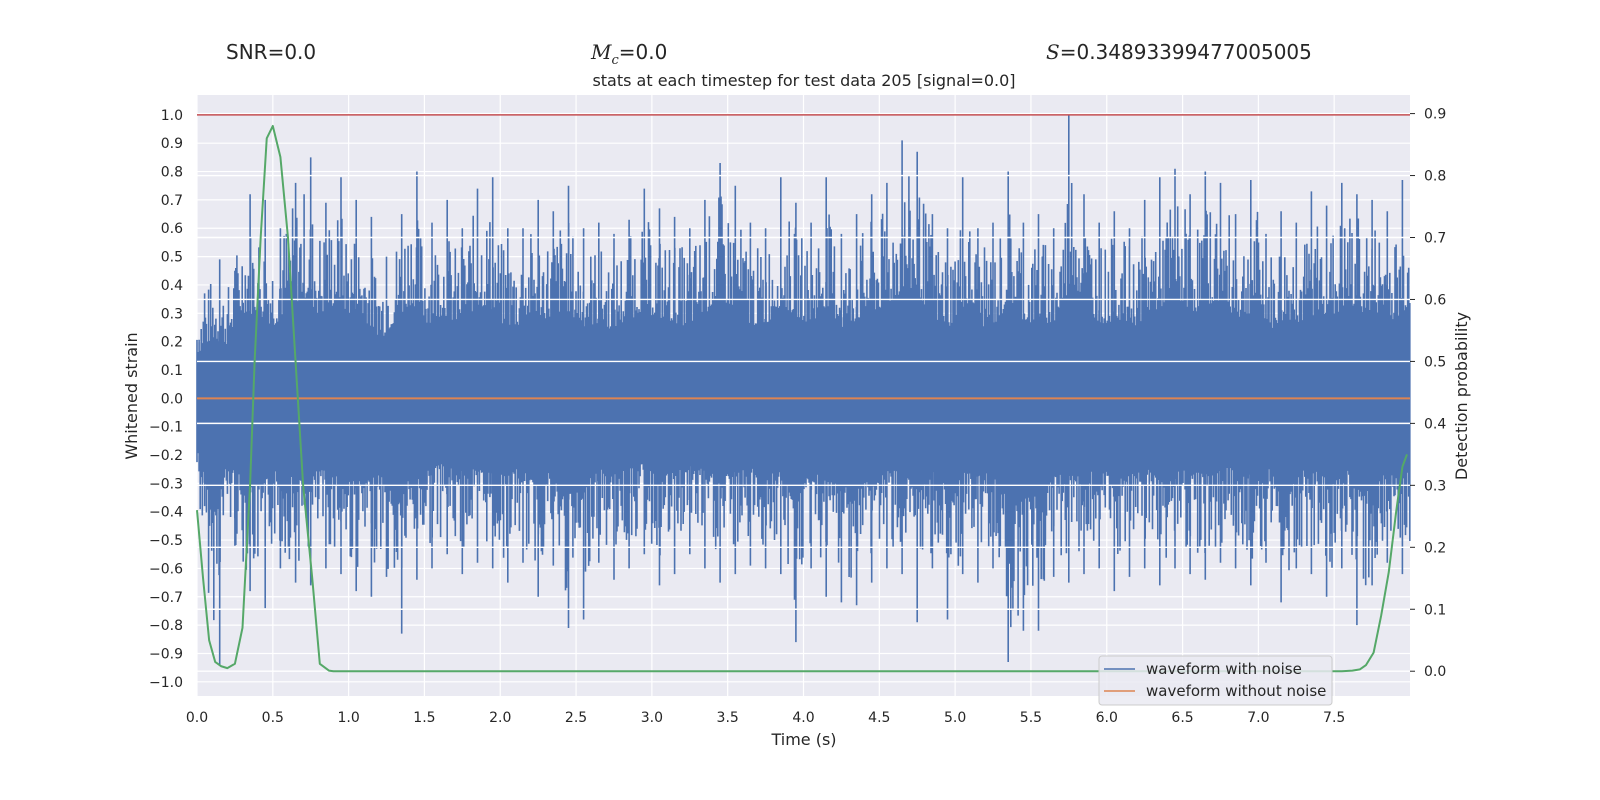 Image resolution: width=1600 pixels, height=800 pixels. Describe the element at coordinates (1435, 424) in the screenshot. I see `y2-tick-label-5: 0.4` at that location.